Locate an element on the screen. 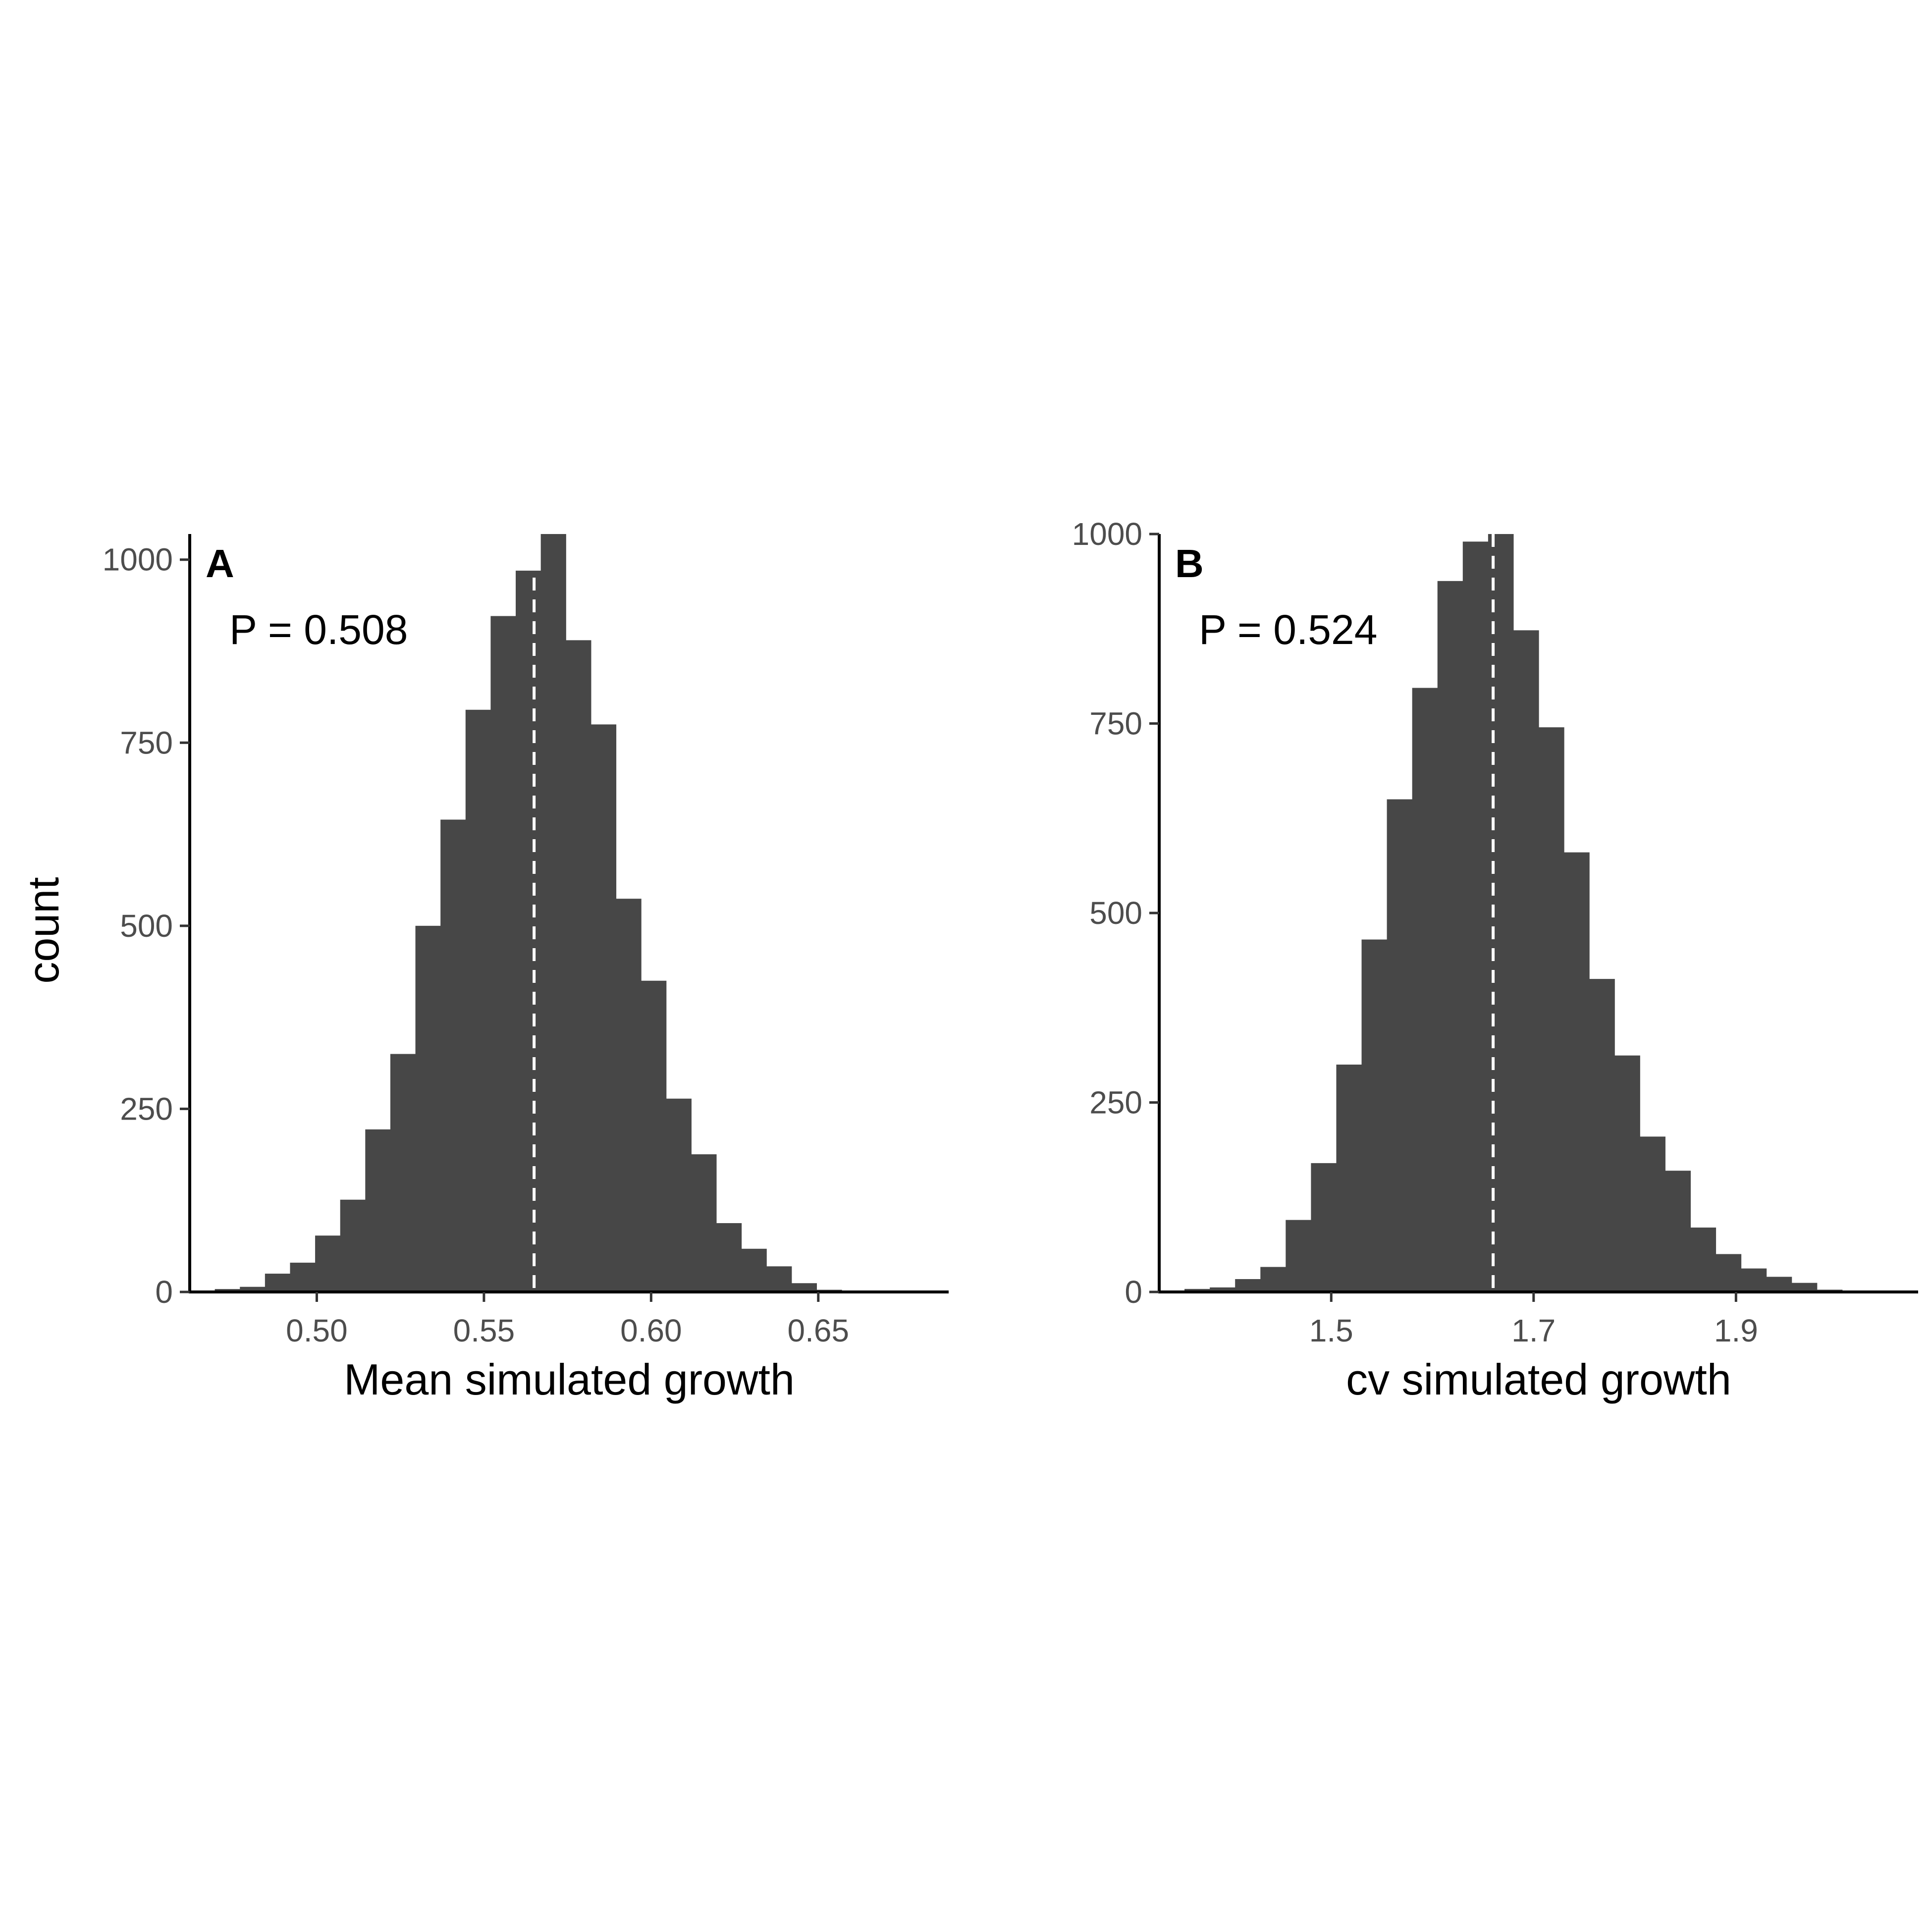 This screenshot has height=1932, width=1932. p-value-annotation: P = 0.508 is located at coordinates (319, 629).